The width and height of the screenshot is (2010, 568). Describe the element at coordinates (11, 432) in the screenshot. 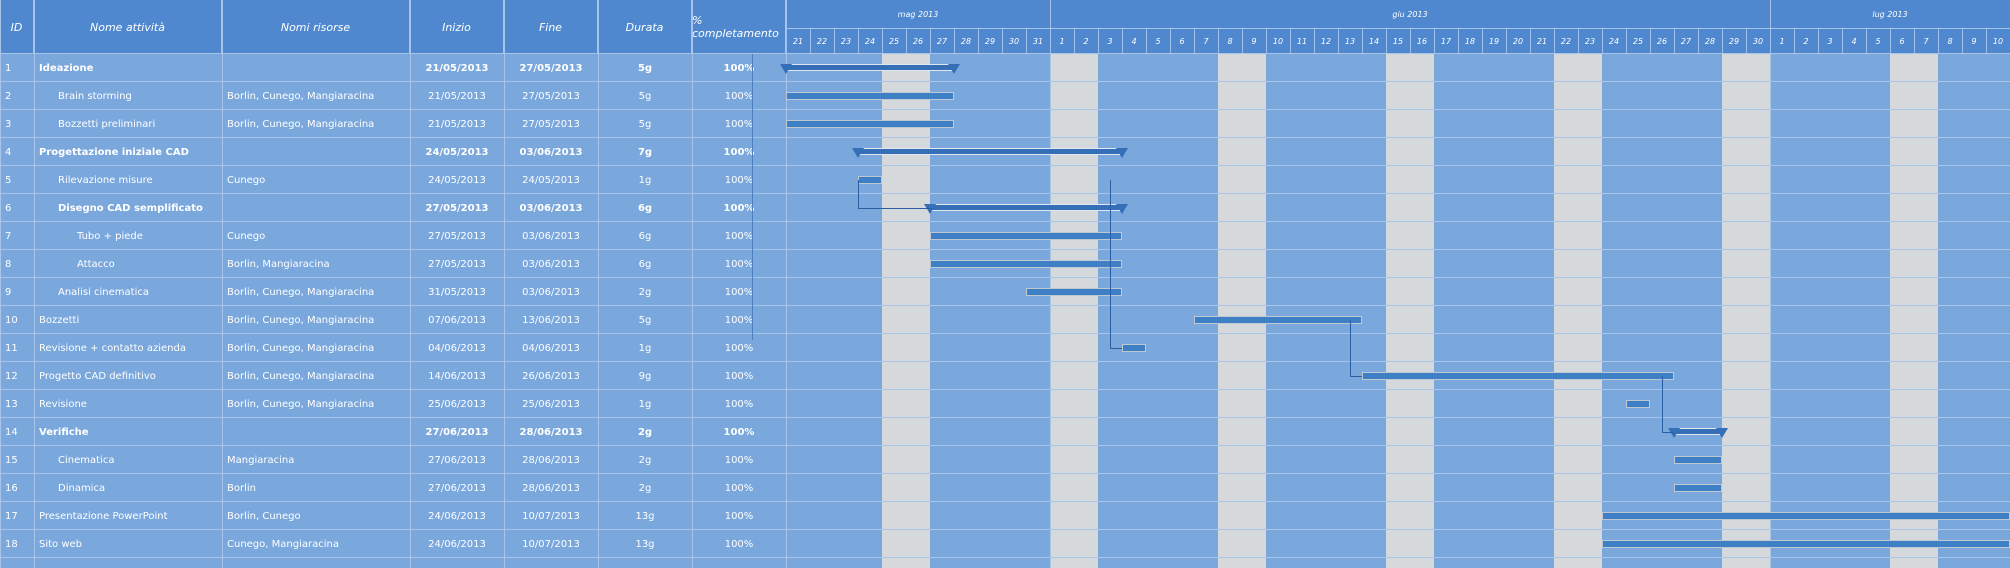

I see `task-id: 14` at that location.